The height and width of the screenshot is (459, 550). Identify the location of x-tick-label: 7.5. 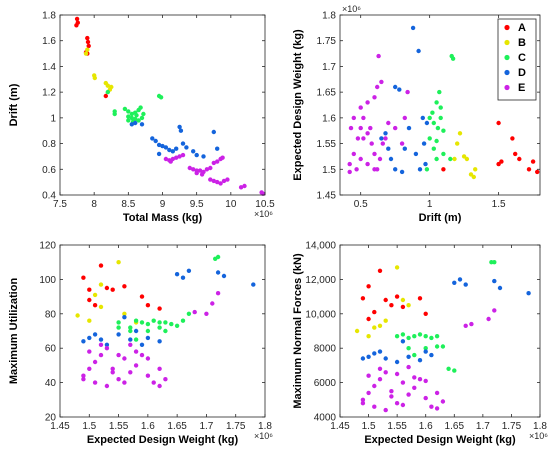
(60, 204).